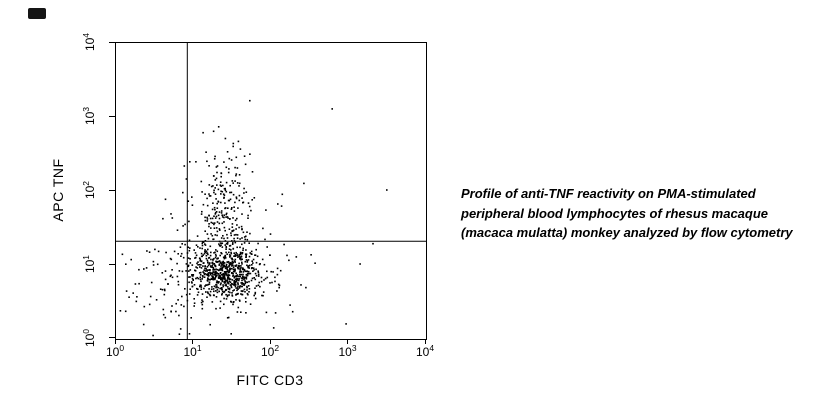 This screenshot has height=407, width=835. Describe the element at coordinates (270, 351) in the screenshot. I see `x-tick-label: 10²` at that location.